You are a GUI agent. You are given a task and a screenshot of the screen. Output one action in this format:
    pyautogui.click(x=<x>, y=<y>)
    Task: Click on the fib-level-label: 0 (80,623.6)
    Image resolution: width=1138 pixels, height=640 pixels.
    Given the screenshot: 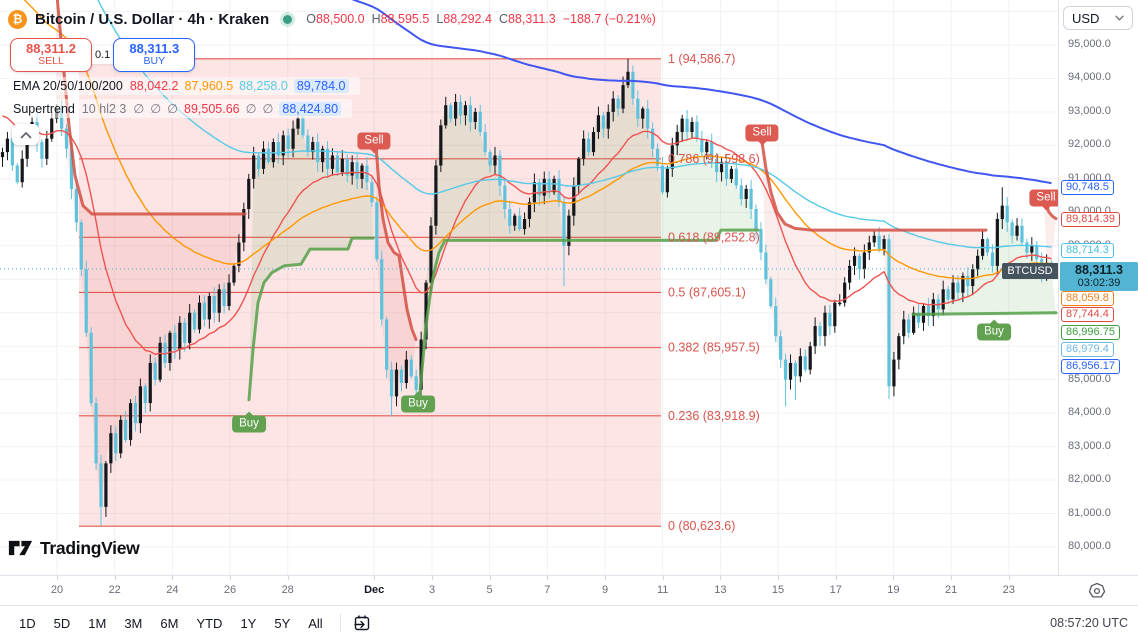 What is the action you would take?
    pyautogui.click(x=701, y=526)
    